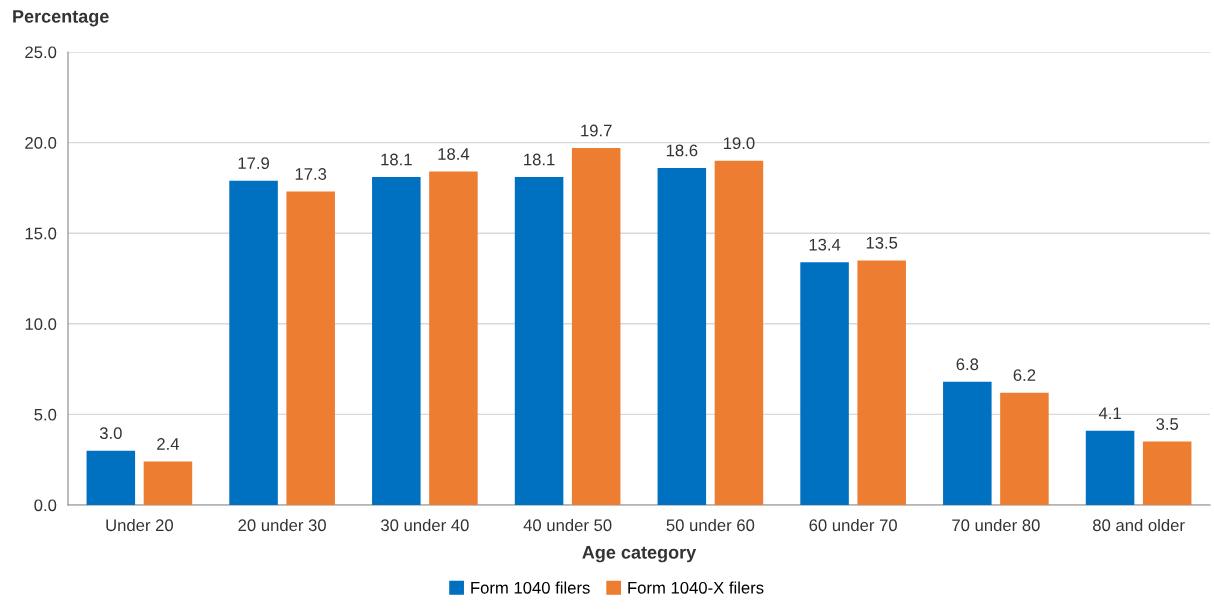  Describe the element at coordinates (110, 433) in the screenshot. I see `data-label: 3.0` at that location.